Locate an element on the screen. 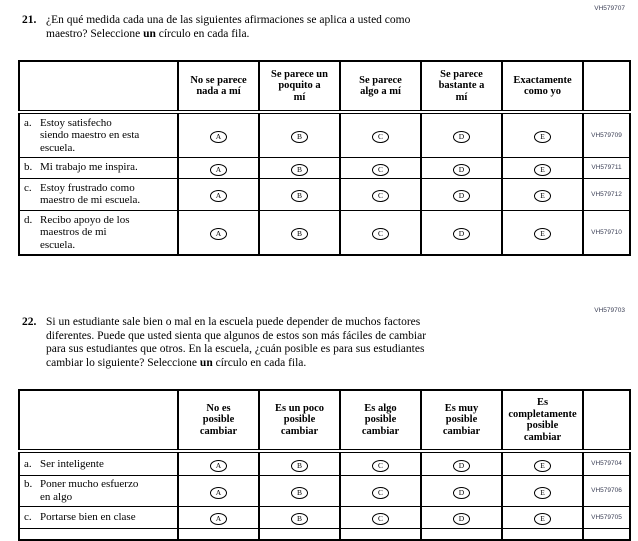 The height and width of the screenshot is (541, 638). row-text: Portarse bien en clase is located at coordinates (88, 516).